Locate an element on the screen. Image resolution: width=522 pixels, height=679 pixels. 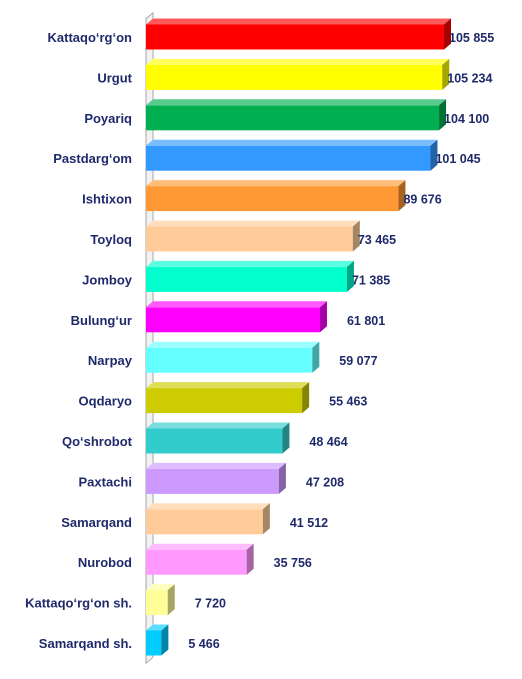
value-label: 61 801 is located at coordinates (366, 321).